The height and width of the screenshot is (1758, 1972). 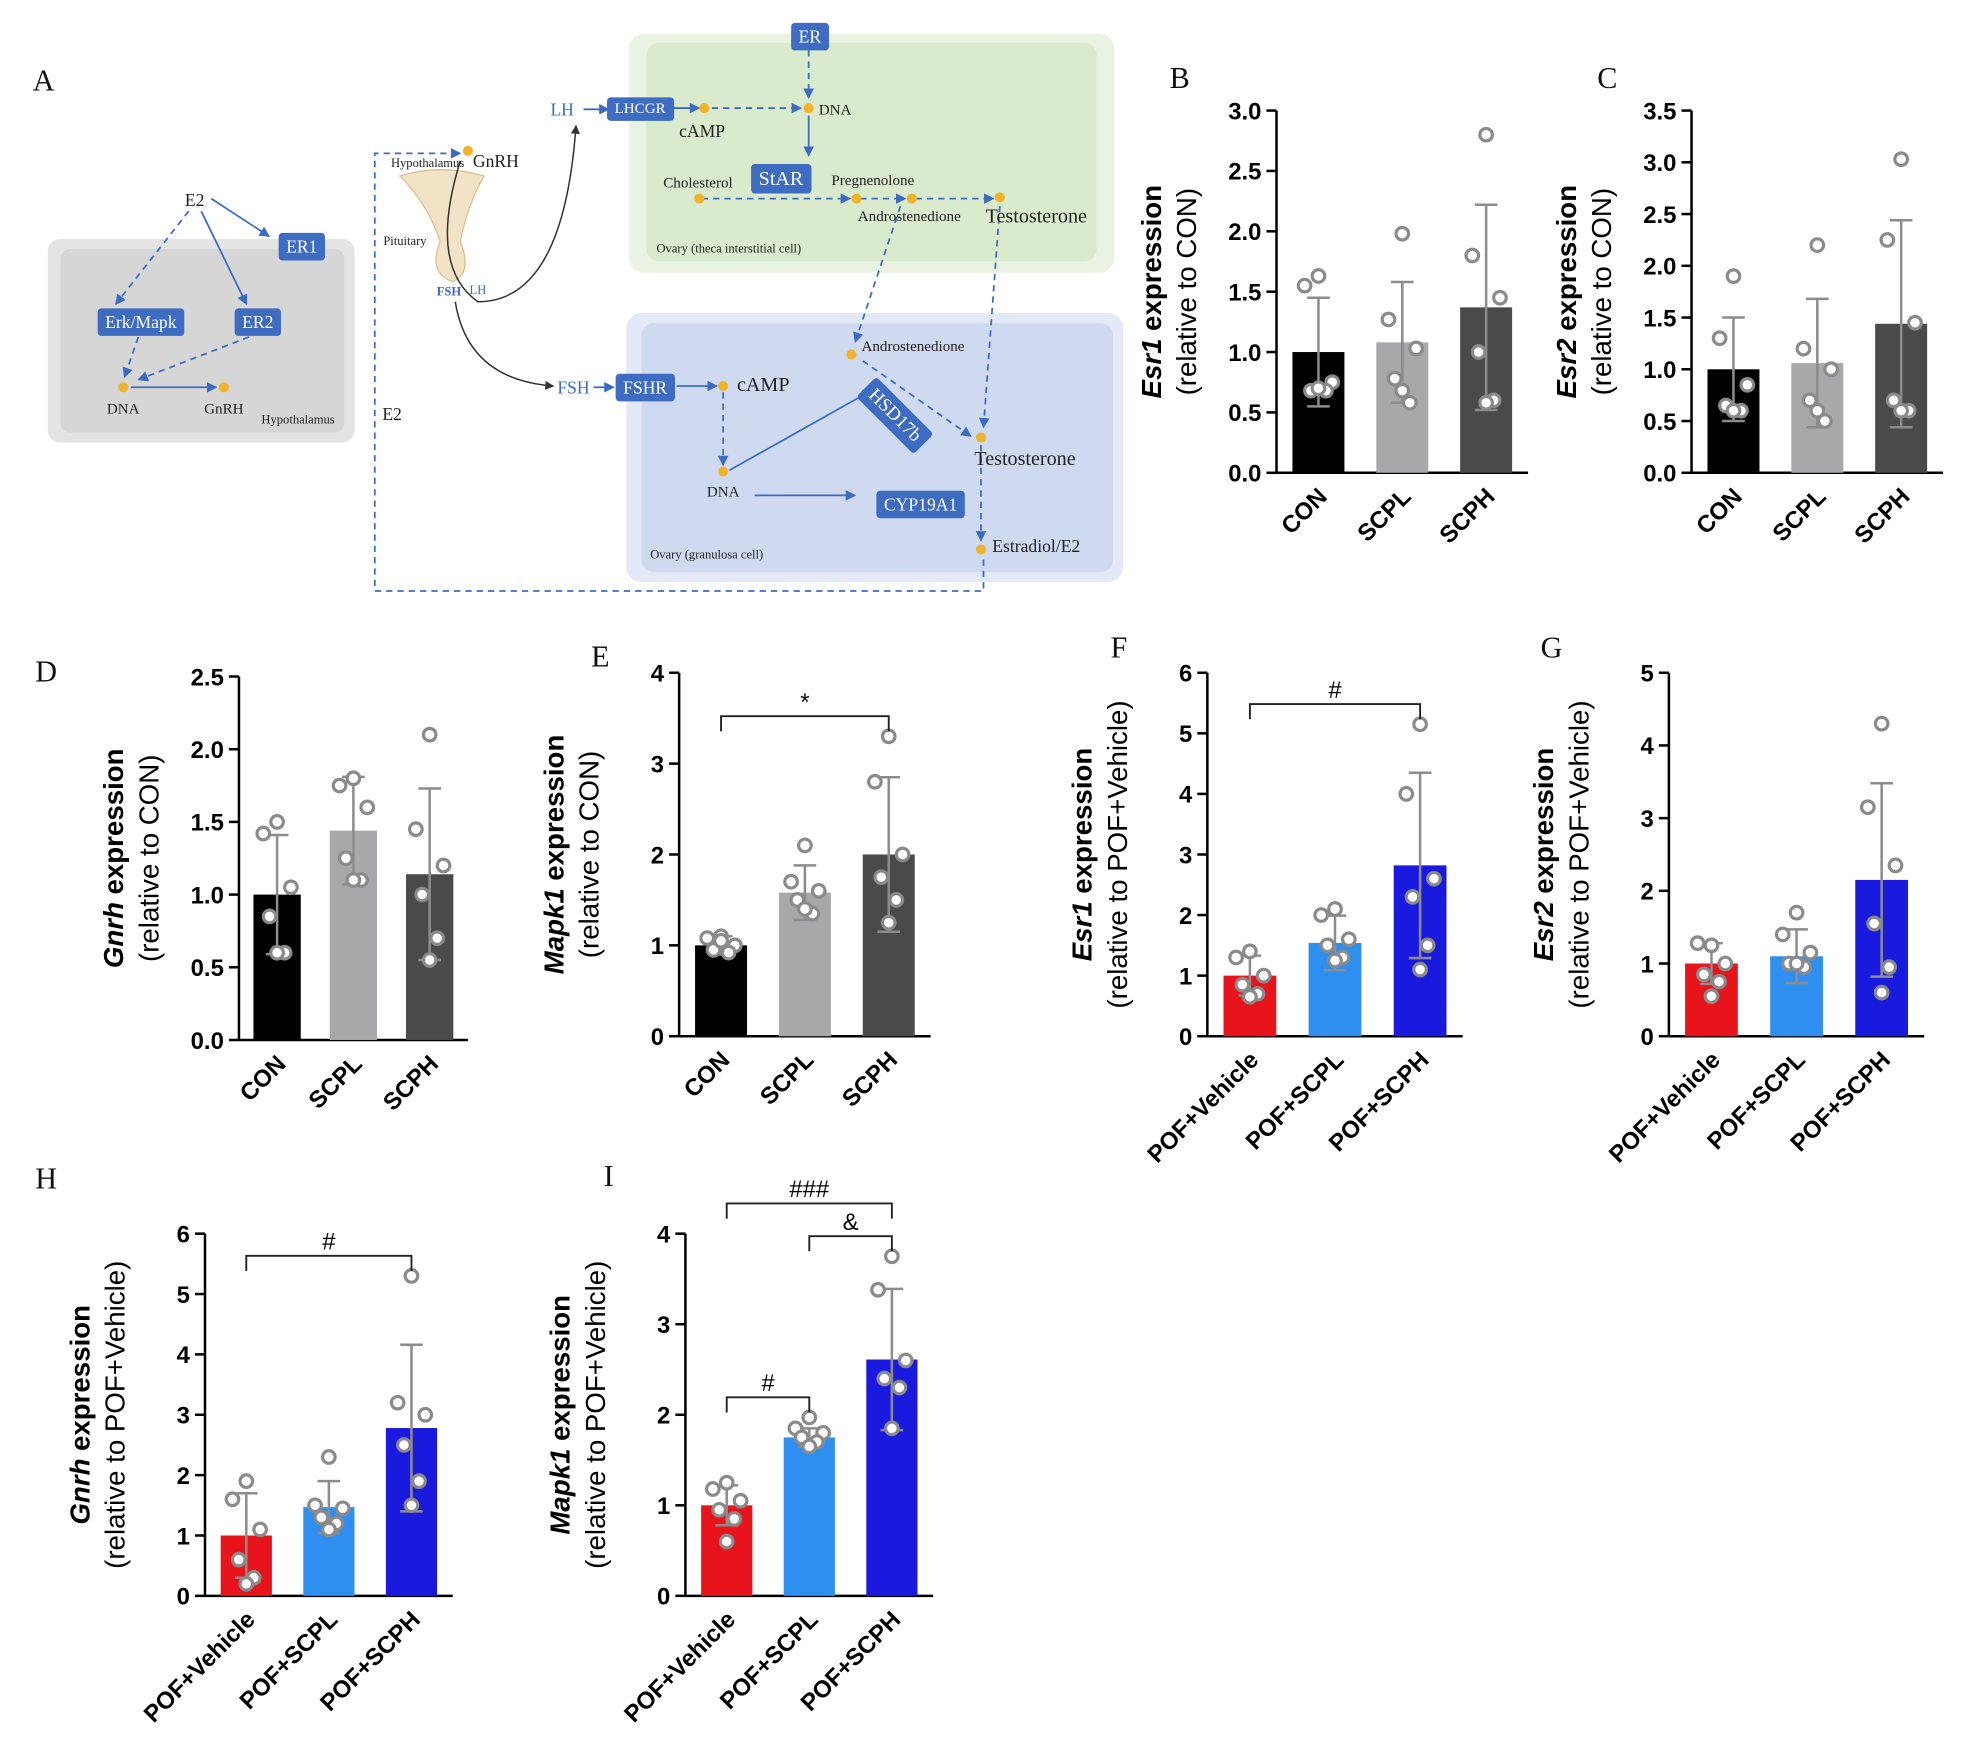 I want to click on node-box: CYP19A1, so click(x=920, y=505).